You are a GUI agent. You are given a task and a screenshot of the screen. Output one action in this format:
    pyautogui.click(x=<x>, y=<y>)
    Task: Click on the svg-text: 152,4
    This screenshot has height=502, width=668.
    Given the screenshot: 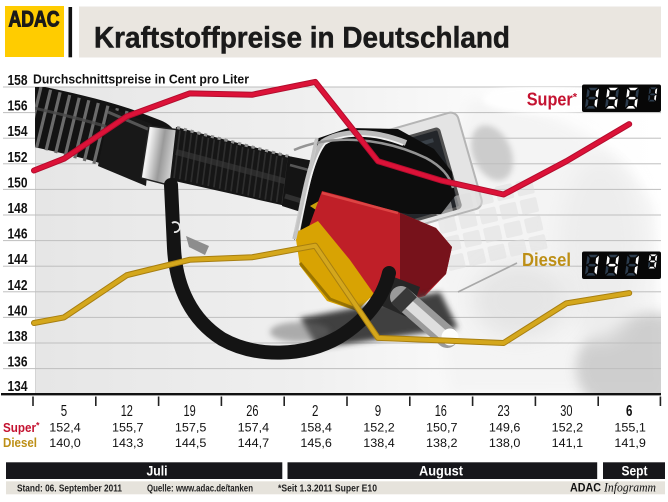 What is the action you would take?
    pyautogui.click(x=65, y=428)
    